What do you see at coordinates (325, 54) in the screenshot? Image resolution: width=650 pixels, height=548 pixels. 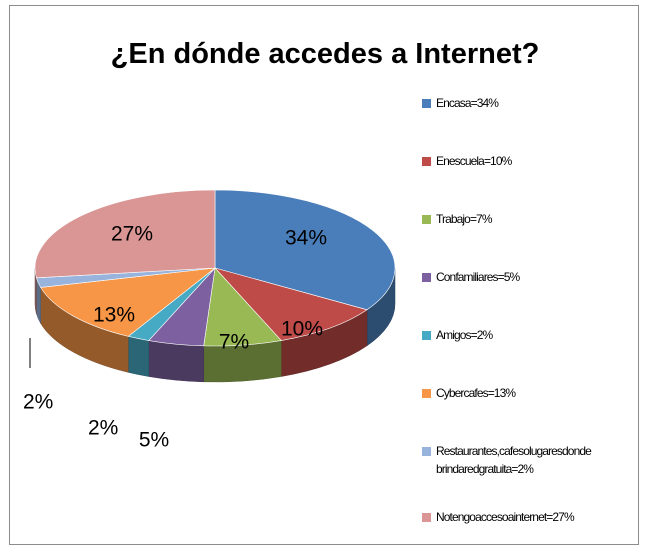 I see `chart-title: ¿En dónde accedes a Internet?` at bounding box center [325, 54].